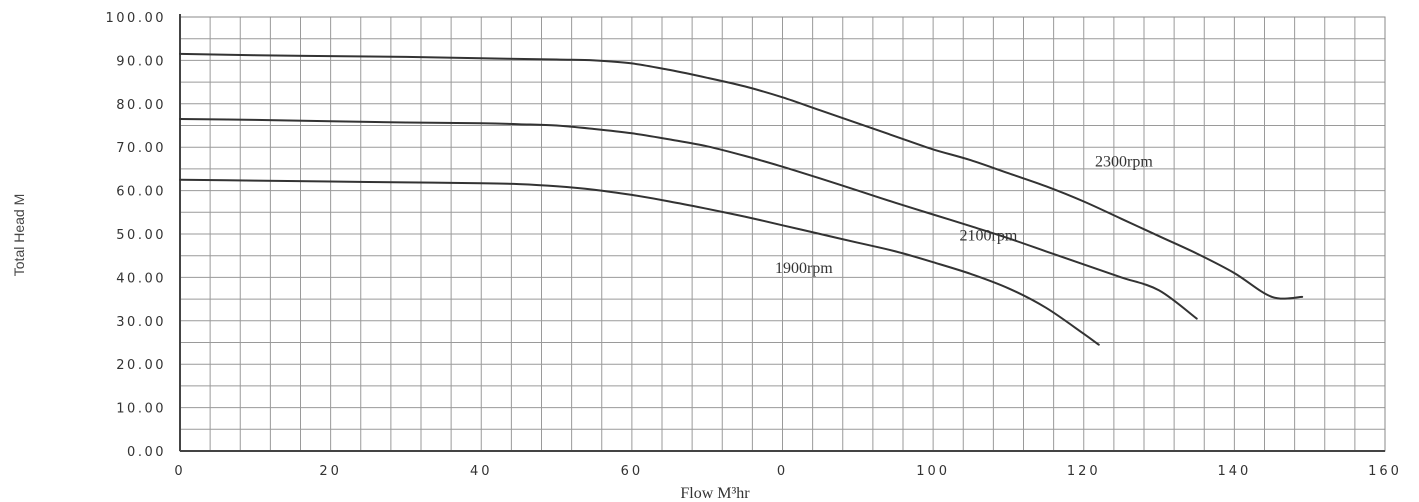 This screenshot has height=502, width=1419. What do you see at coordinates (141, 105) in the screenshot?
I see `y-tick-label: 80.00` at bounding box center [141, 105].